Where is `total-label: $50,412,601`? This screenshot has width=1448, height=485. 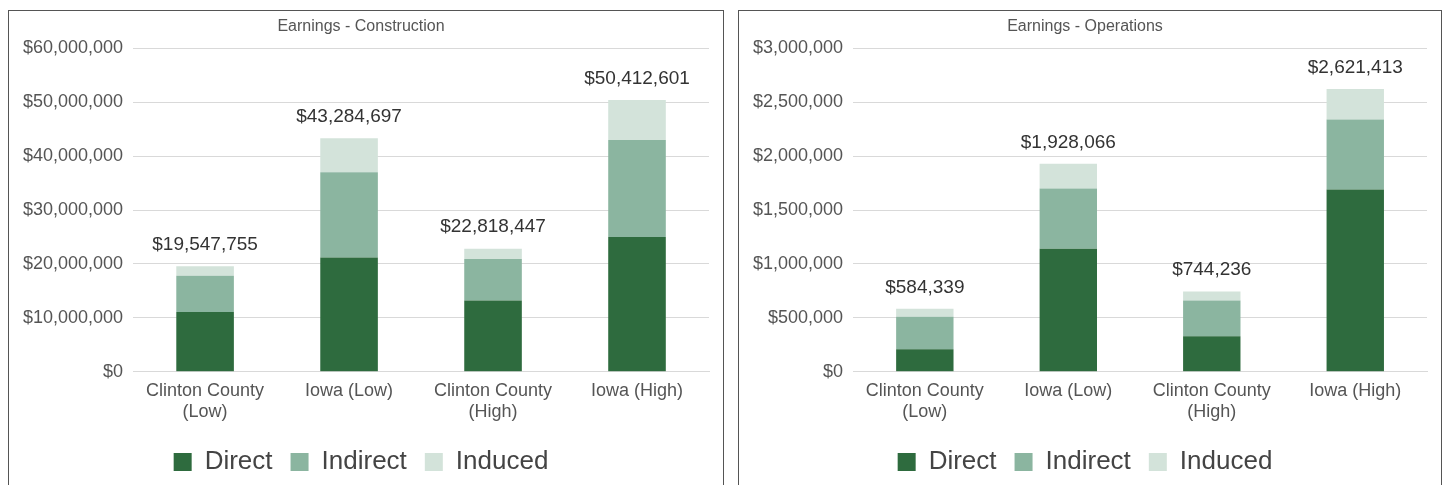 total-label: $50,412,601 is located at coordinates (637, 77).